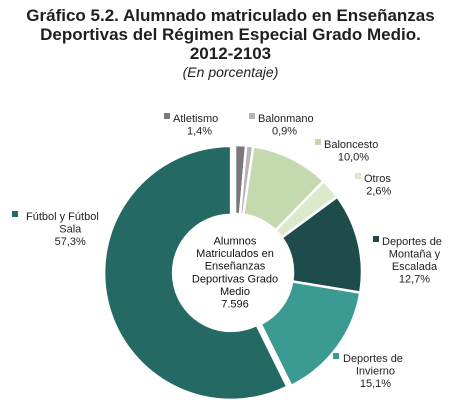  Describe the element at coordinates (230, 53) in the screenshot. I see `chart-title-line-3: 2012-2103` at that location.